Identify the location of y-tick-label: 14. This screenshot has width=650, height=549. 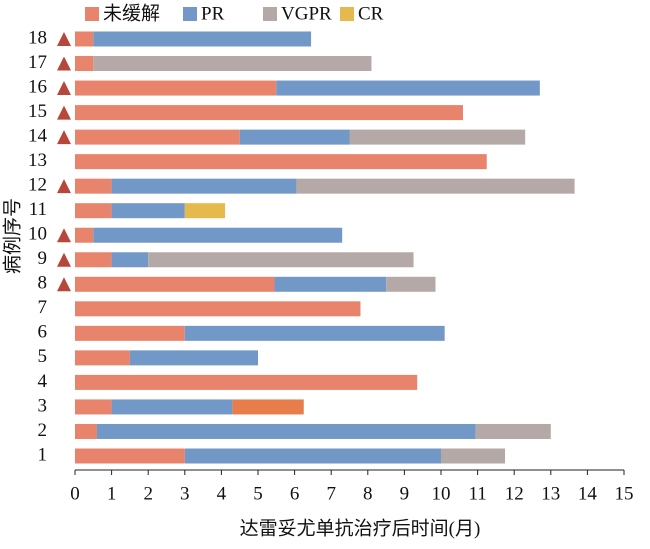
(38, 135).